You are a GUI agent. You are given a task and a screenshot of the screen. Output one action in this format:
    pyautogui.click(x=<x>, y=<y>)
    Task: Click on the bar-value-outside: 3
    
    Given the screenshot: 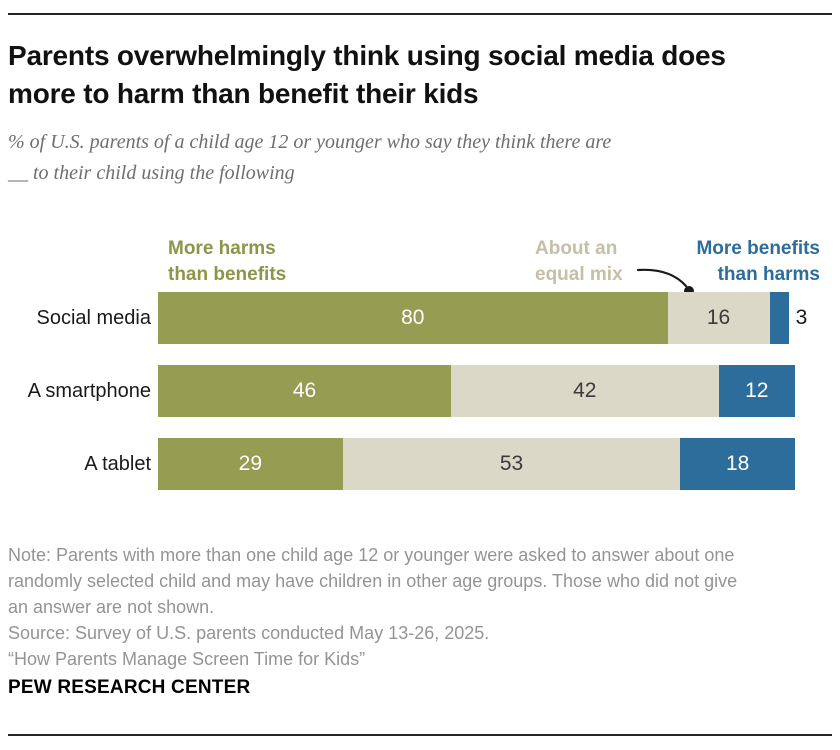 What is the action you would take?
    pyautogui.click(x=801, y=317)
    